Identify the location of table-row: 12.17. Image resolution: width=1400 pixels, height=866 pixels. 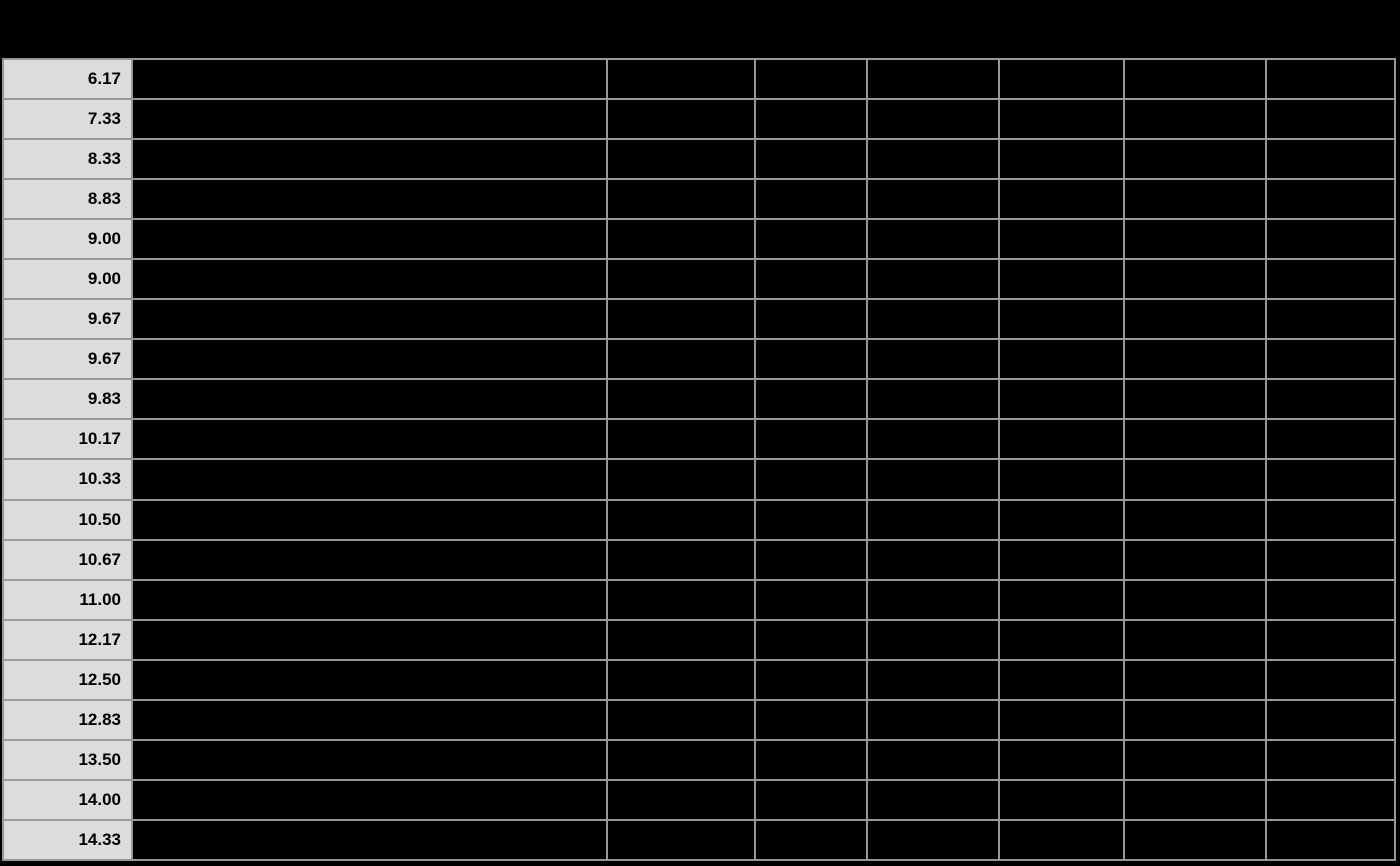
(699, 639).